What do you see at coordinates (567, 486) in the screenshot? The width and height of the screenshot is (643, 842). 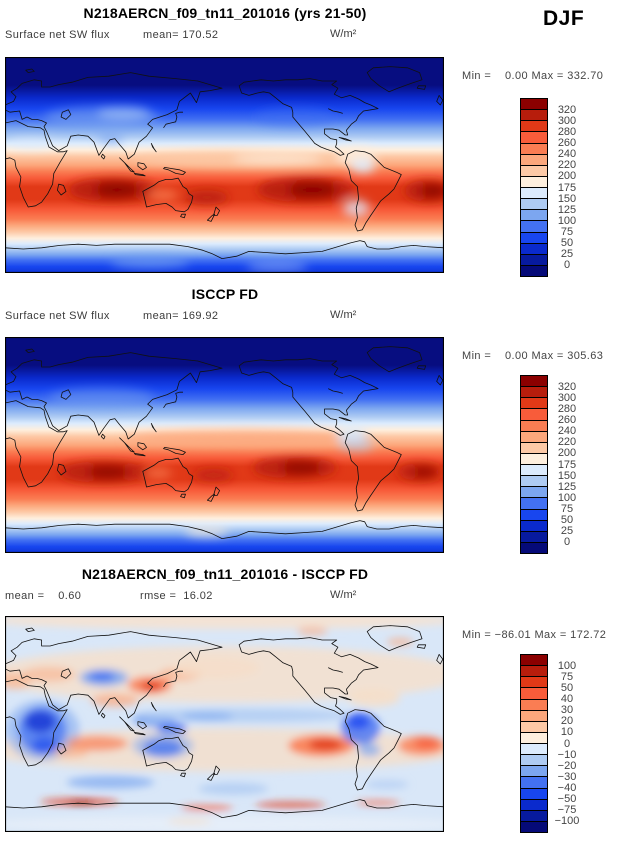 I see `colorbar-tick-label: 125` at bounding box center [567, 486].